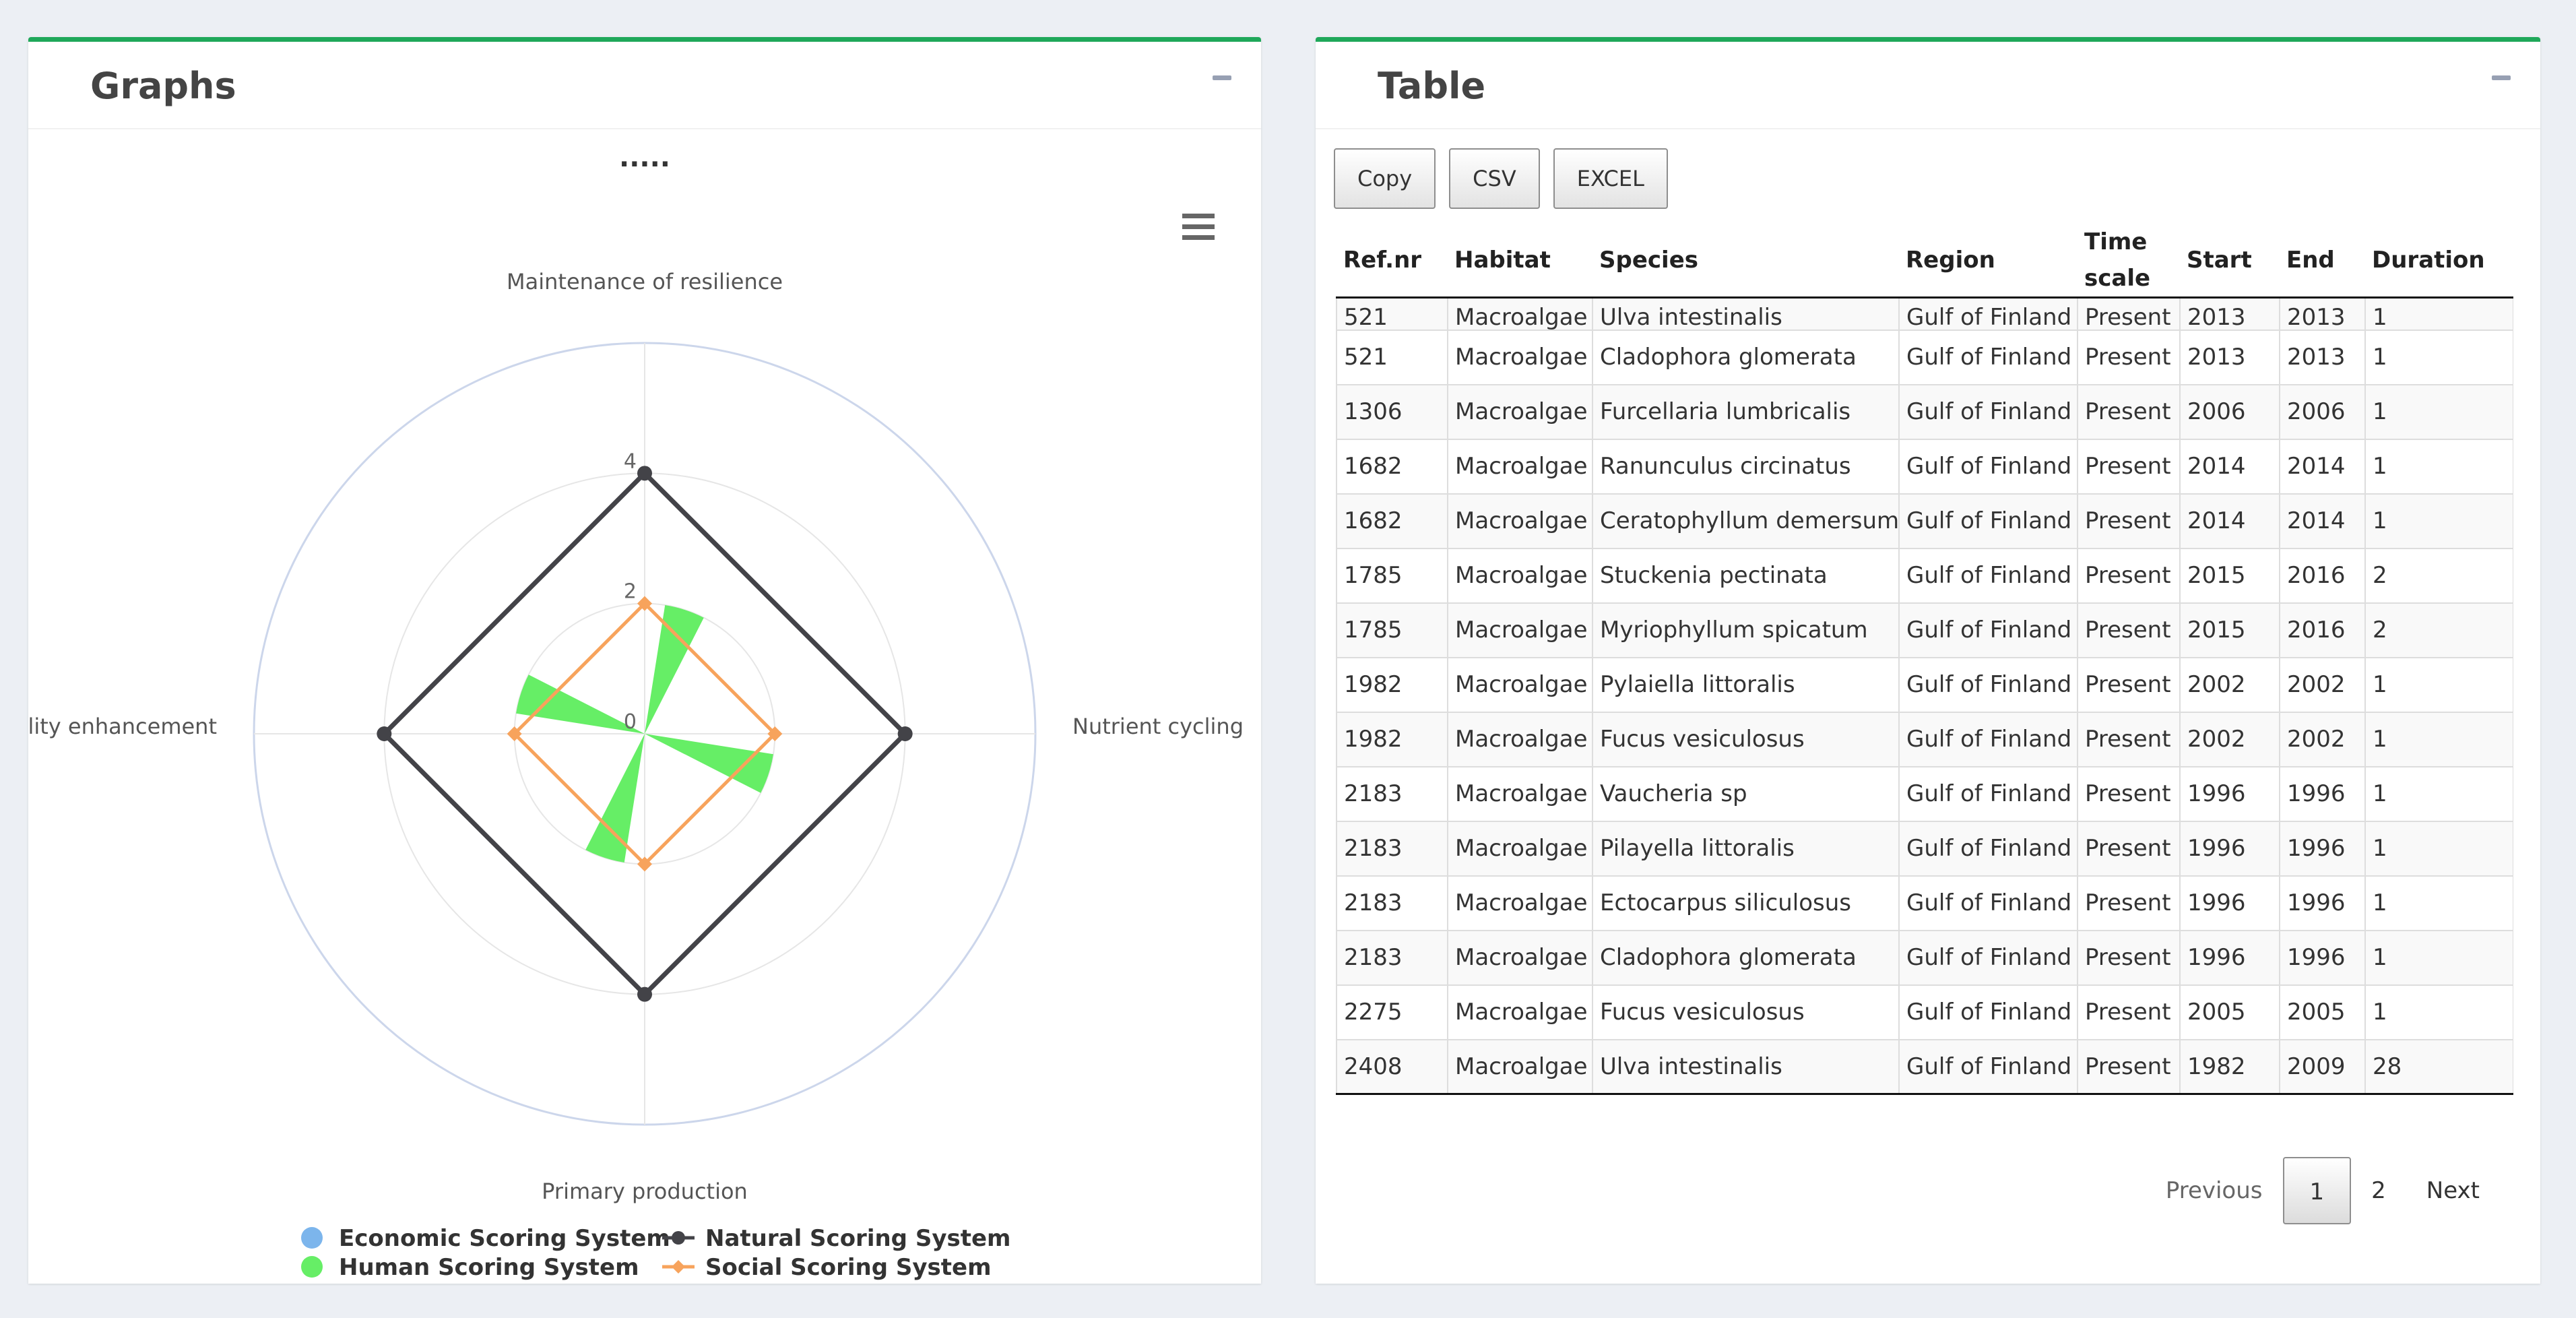 The width and height of the screenshot is (2576, 1318). What do you see at coordinates (1746, 794) in the screenshot?
I see `table-cell: Vaucheria sp` at bounding box center [1746, 794].